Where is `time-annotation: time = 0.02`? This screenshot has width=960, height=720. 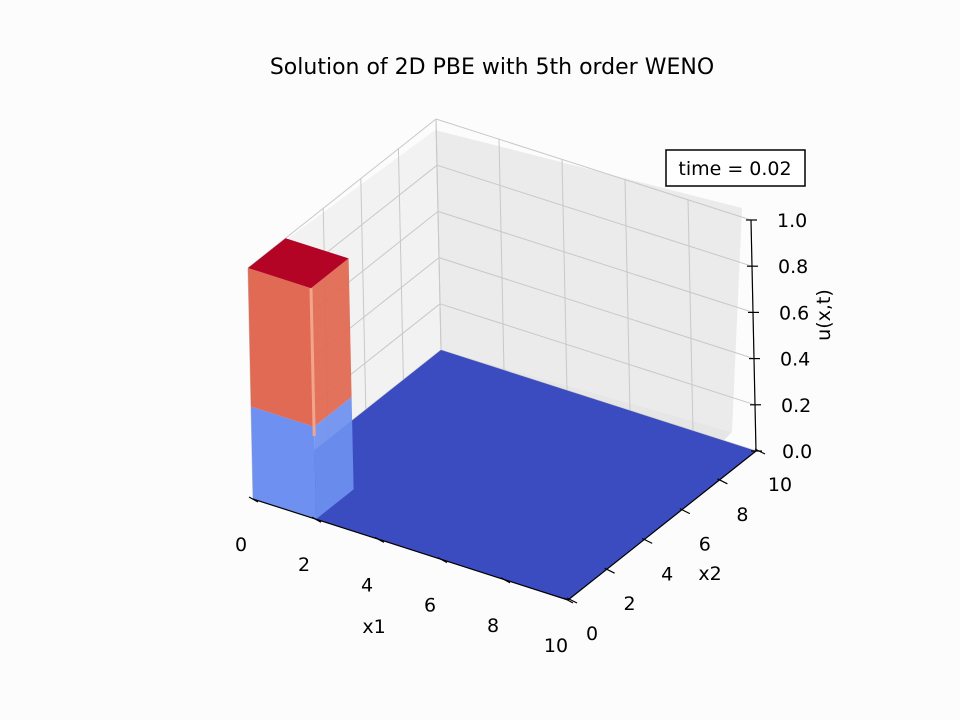
time-annotation: time = 0.02 is located at coordinates (735, 168).